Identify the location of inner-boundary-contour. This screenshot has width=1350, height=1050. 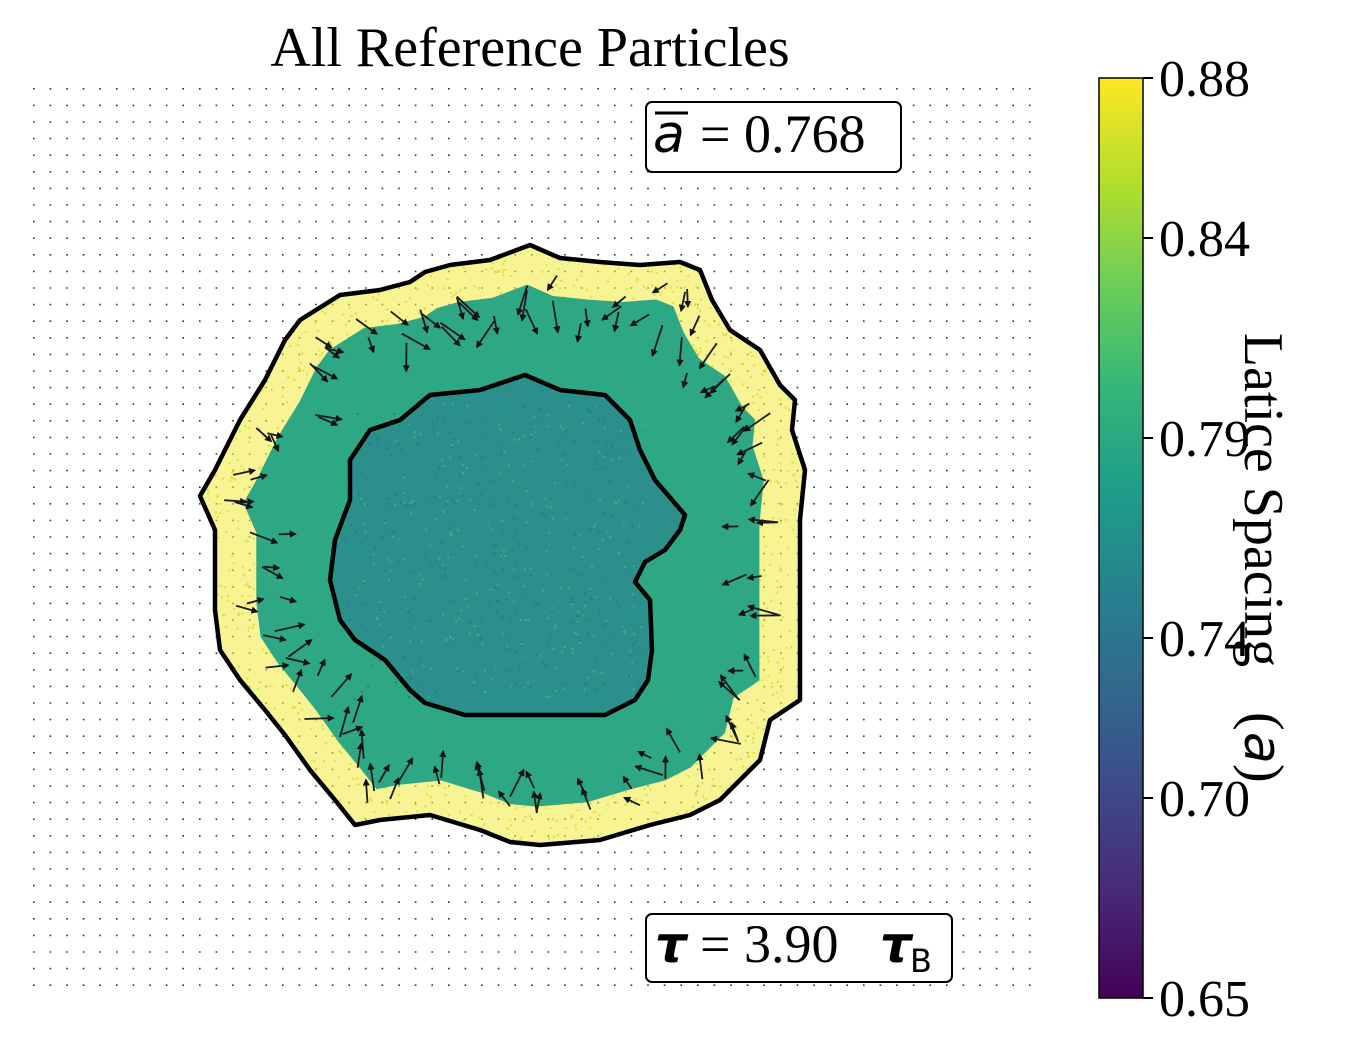
(507, 545).